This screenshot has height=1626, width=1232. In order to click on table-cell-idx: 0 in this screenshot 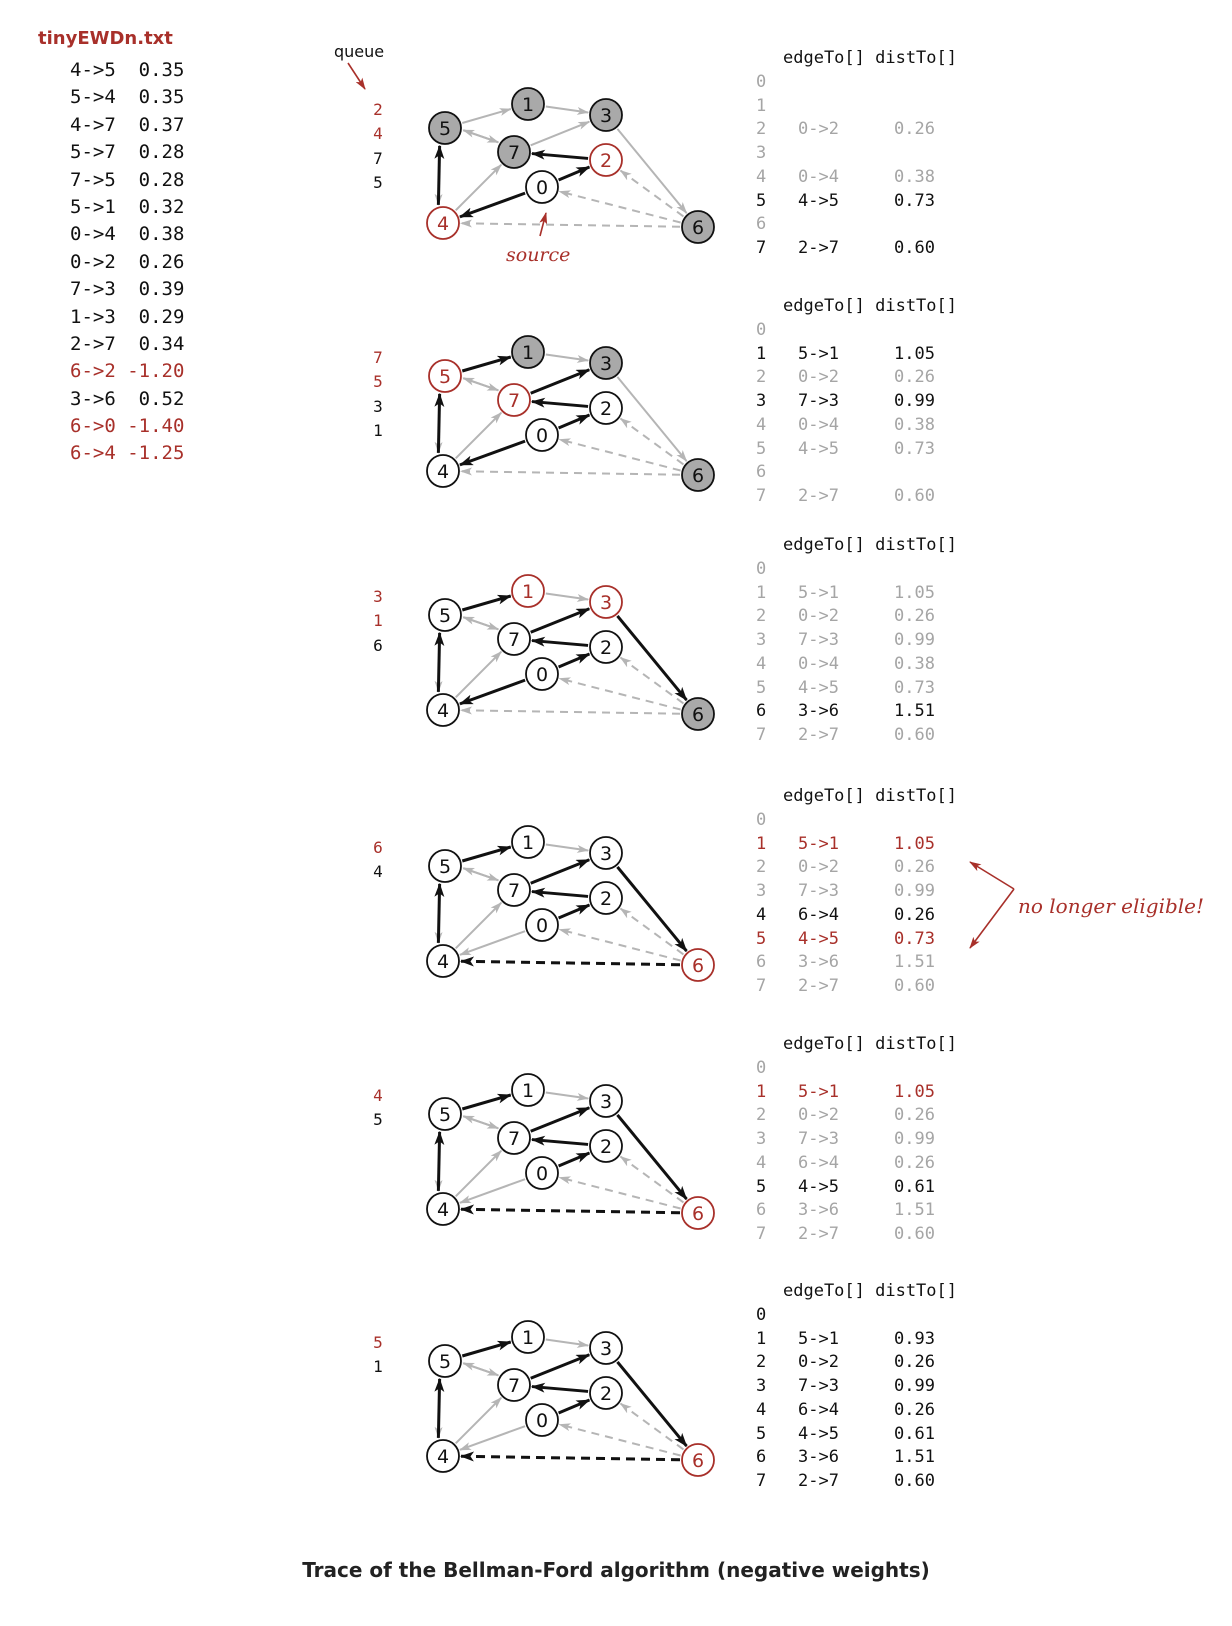, I will do `click(761, 330)`.